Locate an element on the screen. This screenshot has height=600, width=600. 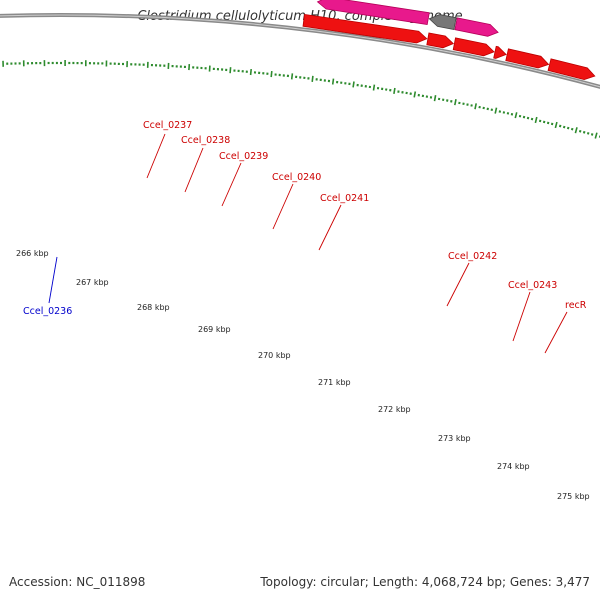
gene-label: recR is located at coordinates (576, 305).